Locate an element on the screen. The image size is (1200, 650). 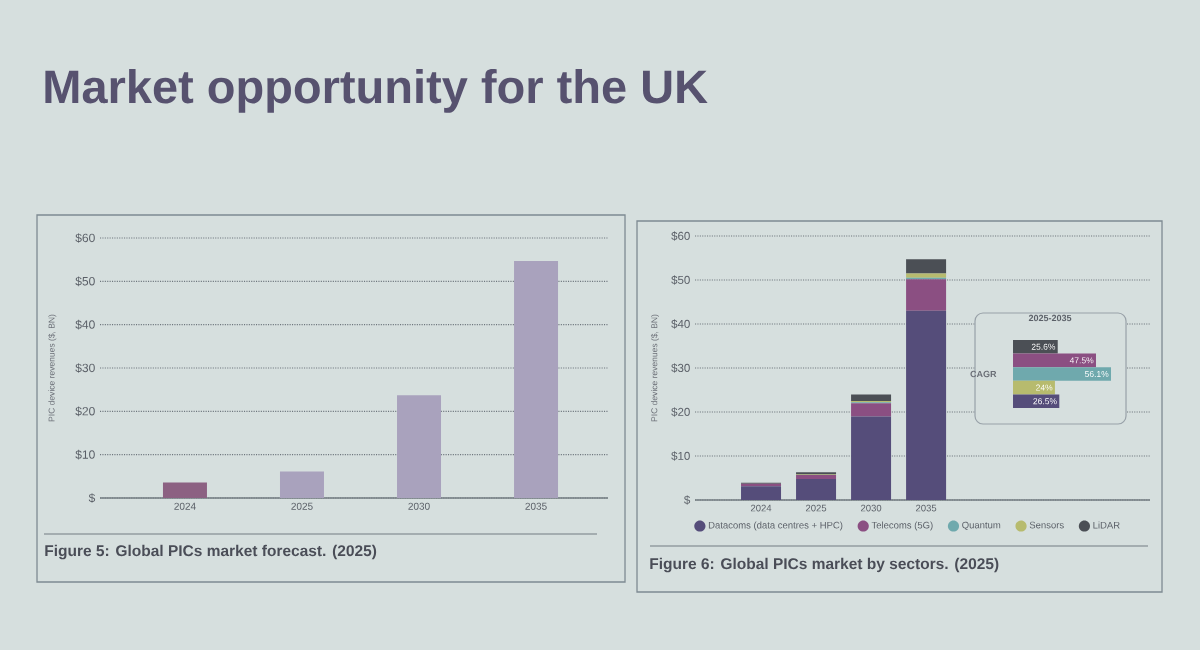
legend-label: Sensors is located at coordinates (1046, 525).